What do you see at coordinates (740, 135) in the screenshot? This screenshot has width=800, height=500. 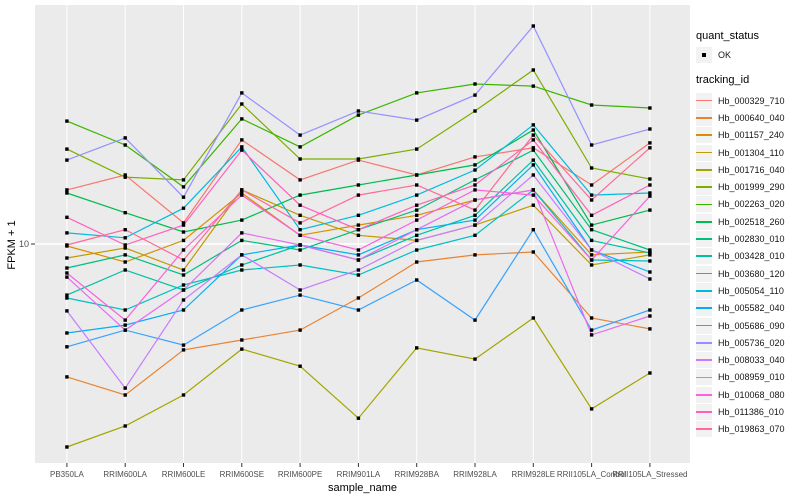 I see `legend-item: Hb_001157_240` at bounding box center [740, 135].